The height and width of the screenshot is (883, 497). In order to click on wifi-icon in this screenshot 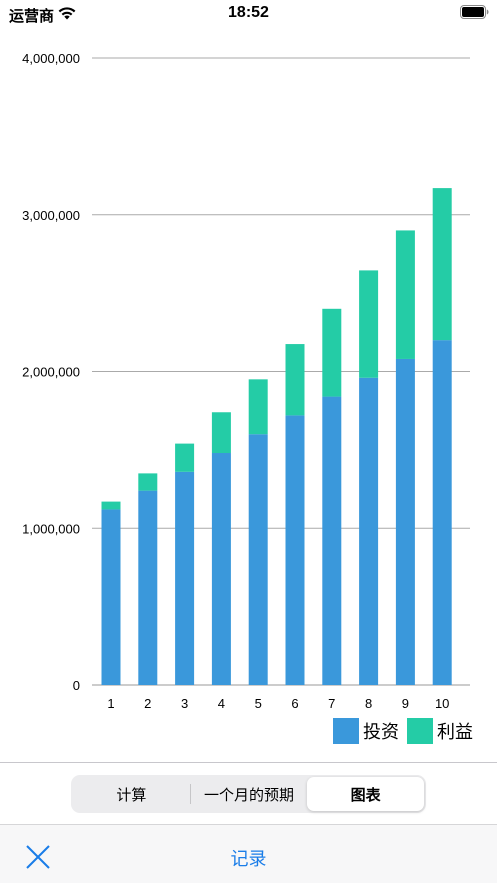, I will do `click(67, 13)`.